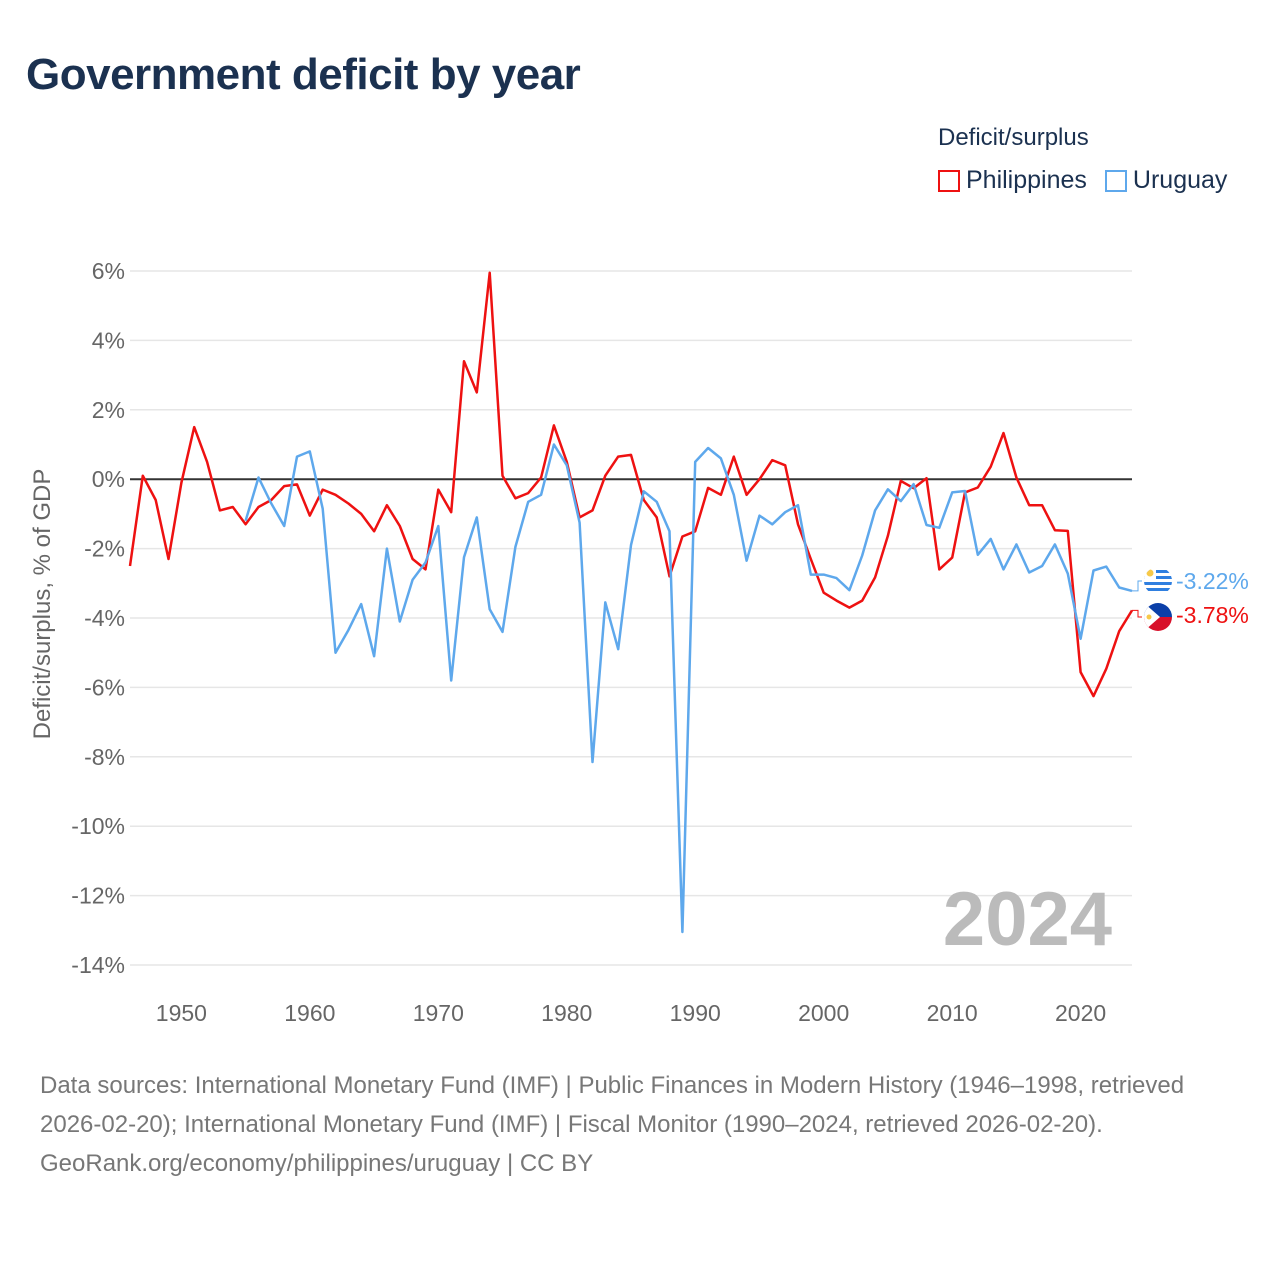  Describe the element at coordinates (952, 1013) in the screenshot. I see `x-tick-label: 2010` at that location.